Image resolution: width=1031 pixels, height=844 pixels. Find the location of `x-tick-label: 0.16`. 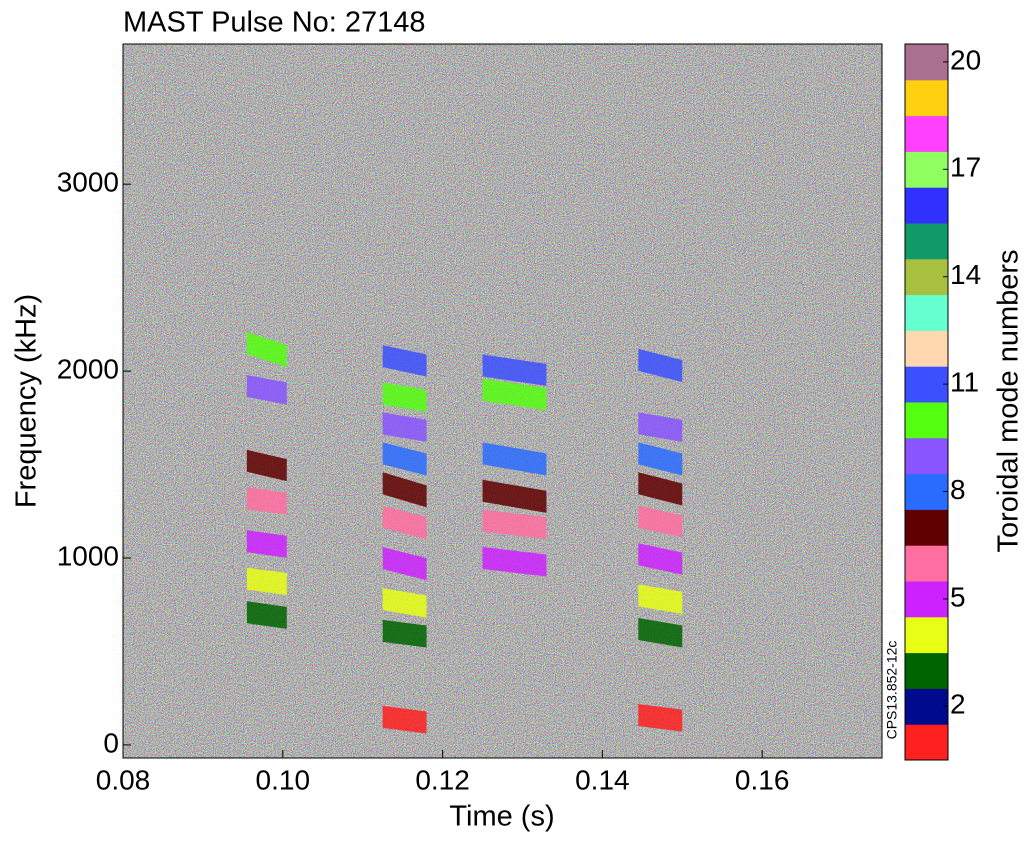

x-tick-label: 0.16 is located at coordinates (762, 779).